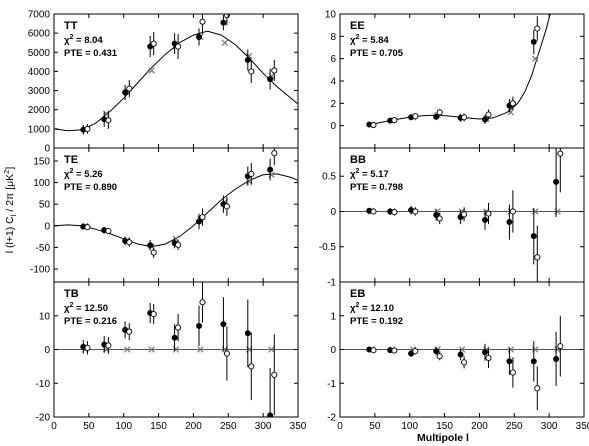  I want to click on panel-title-eb: EB, so click(357, 294).